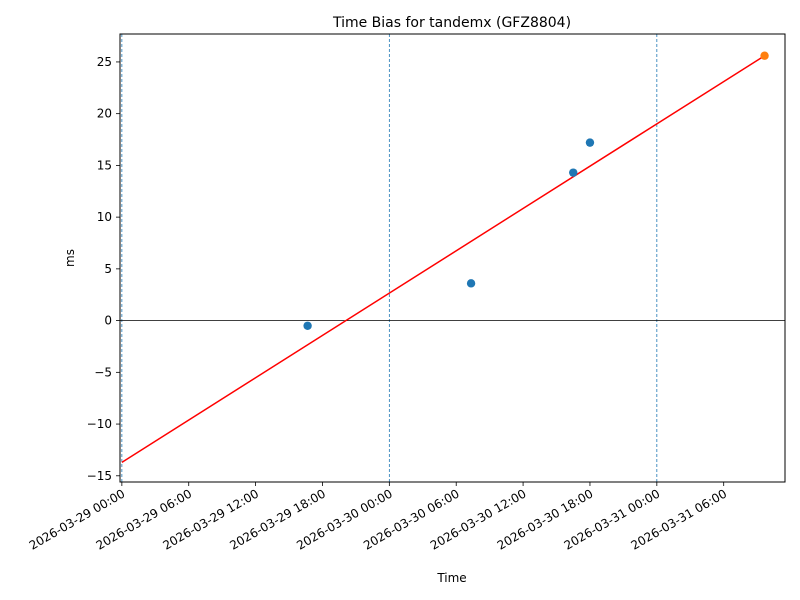 The width and height of the screenshot is (800, 600). Describe the element at coordinates (99, 476) in the screenshot. I see `y-tick-label: −15` at that location.